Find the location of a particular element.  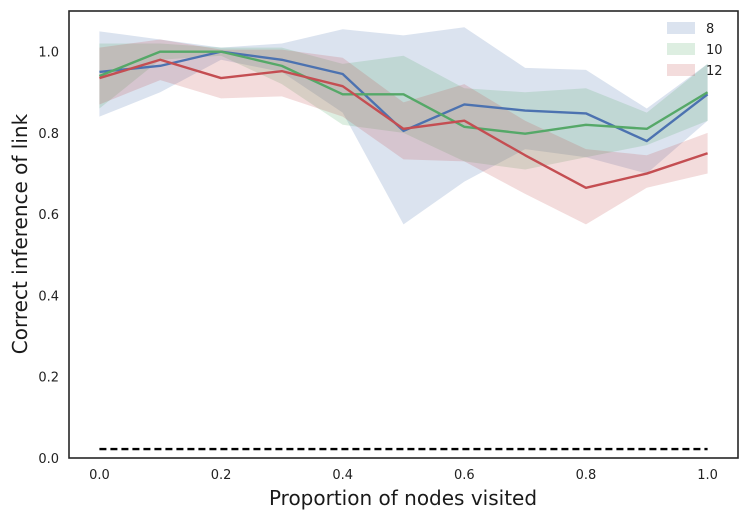

legend-label-10: 10 is located at coordinates (714, 50).